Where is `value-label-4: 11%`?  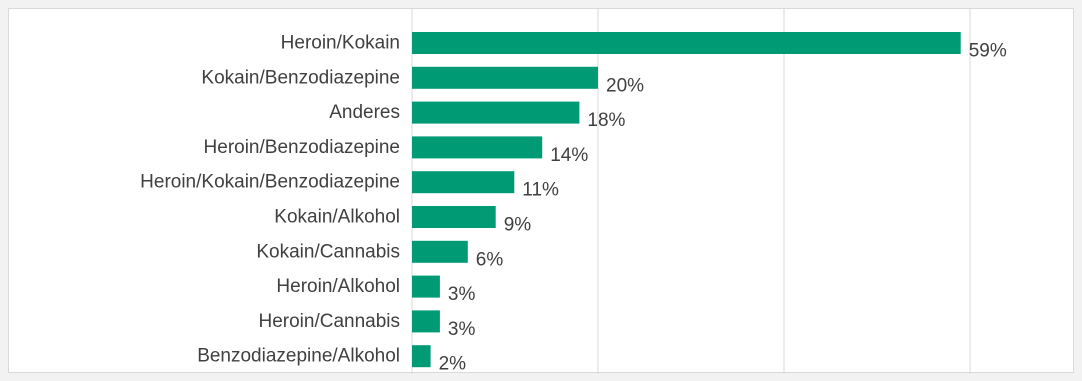 value-label-4: 11% is located at coordinates (540, 190).